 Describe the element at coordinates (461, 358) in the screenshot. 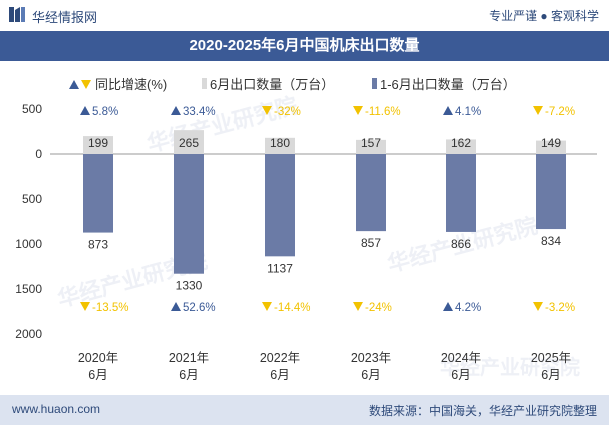

I see `category-label-year: 2024年` at that location.